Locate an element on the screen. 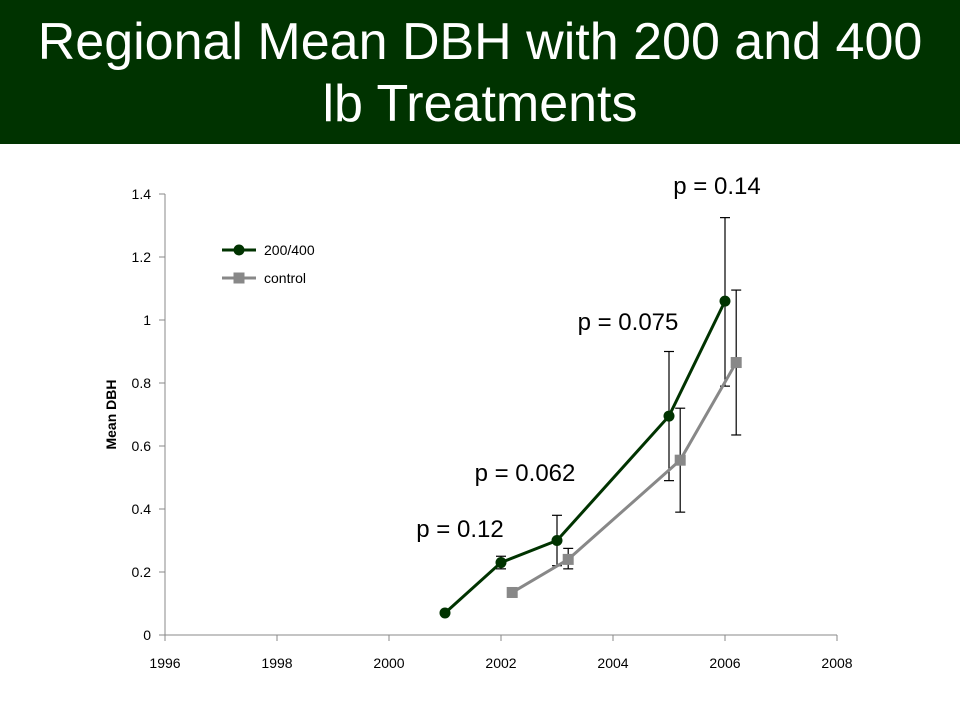 Image resolution: width=960 pixels, height=720 pixels. y-tick-label: 0.8 is located at coordinates (142, 383).